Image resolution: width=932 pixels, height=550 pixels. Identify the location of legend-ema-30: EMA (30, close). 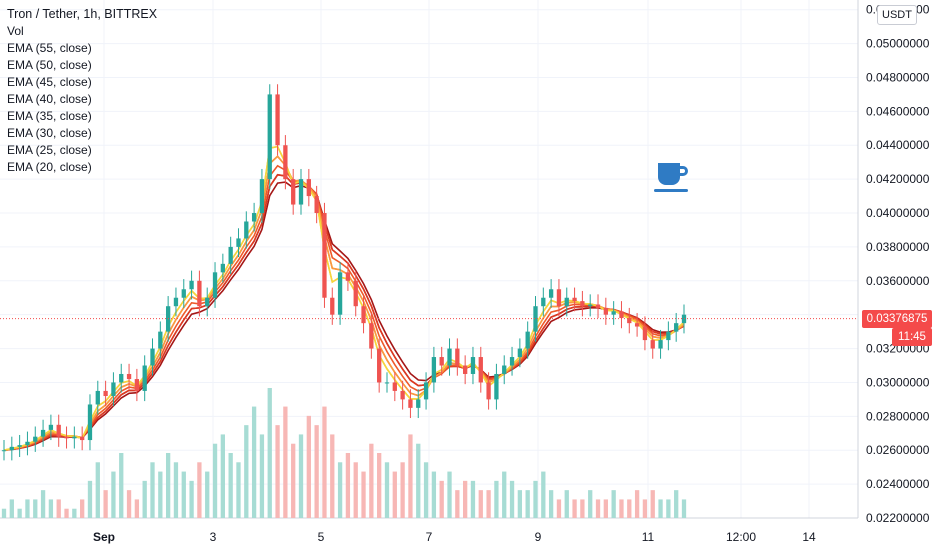
(49, 133).